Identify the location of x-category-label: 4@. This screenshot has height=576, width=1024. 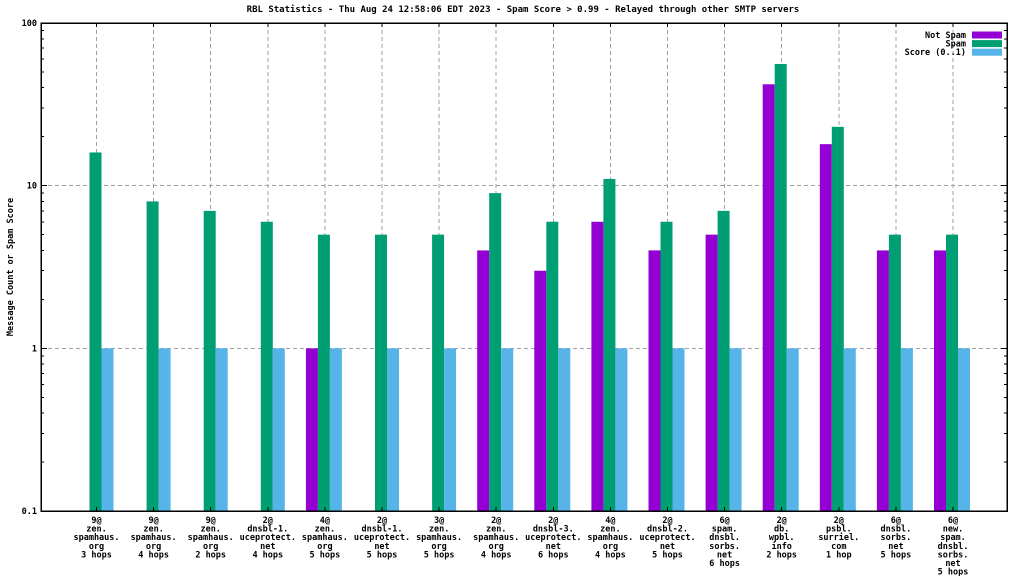
(610, 521).